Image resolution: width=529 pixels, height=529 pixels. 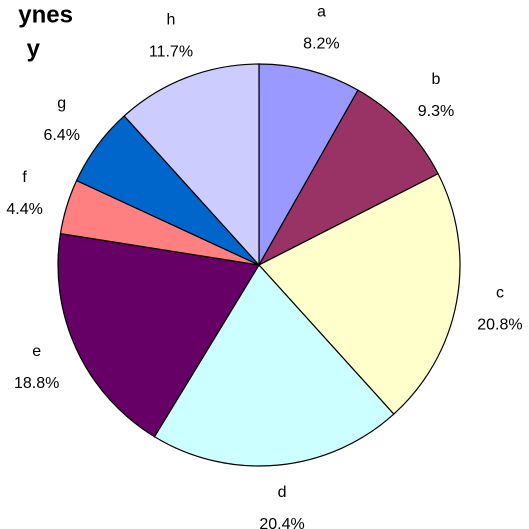 I want to click on slice-label: d, so click(x=282, y=492).